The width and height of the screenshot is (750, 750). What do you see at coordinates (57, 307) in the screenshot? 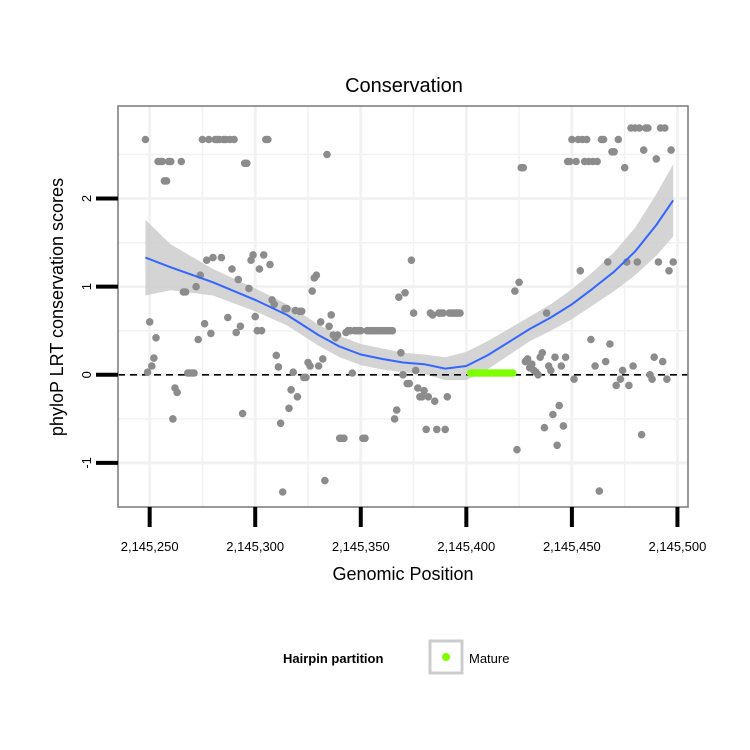
I see `y-axis-title: phyloP LRT conservation scores` at bounding box center [57, 307].